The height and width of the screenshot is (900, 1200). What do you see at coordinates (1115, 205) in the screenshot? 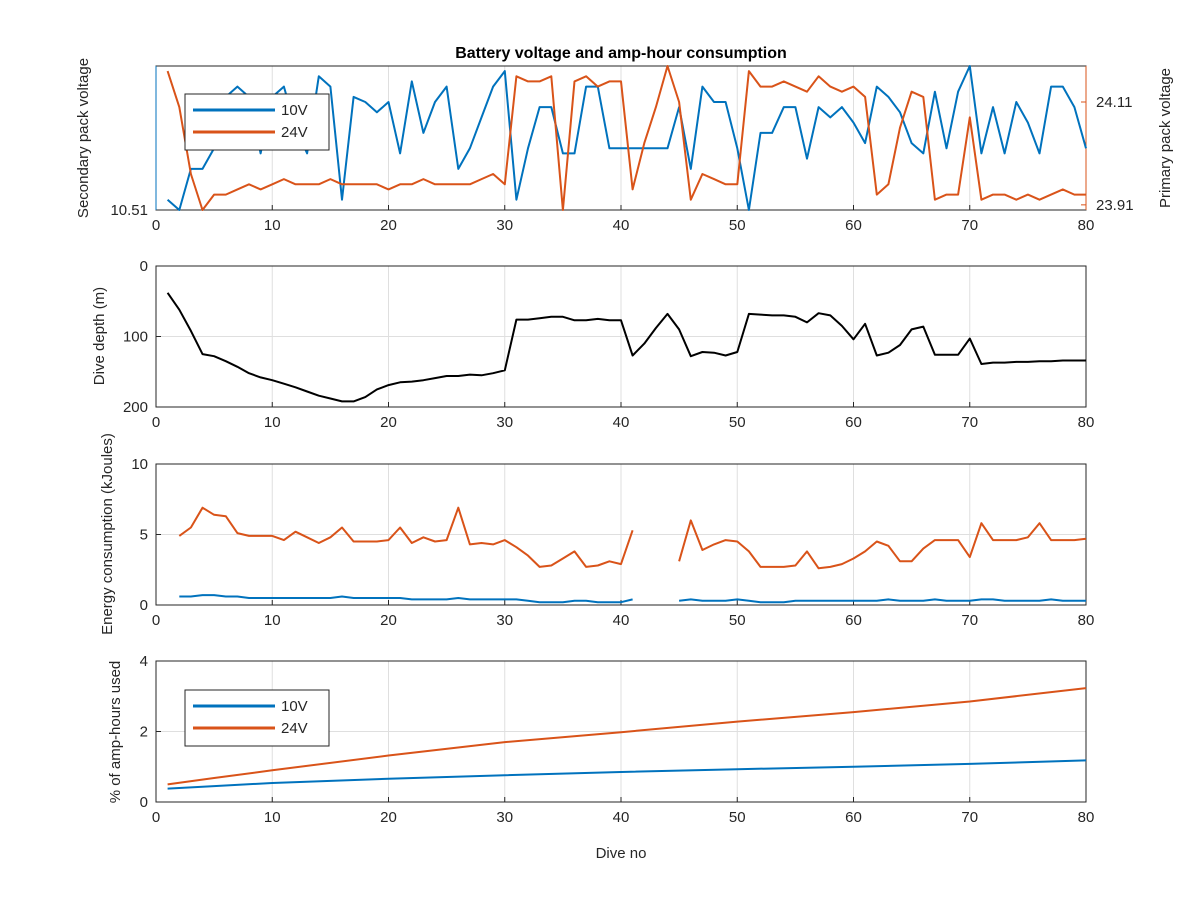
I see `right-y-tick-label: 23.91` at bounding box center [1115, 205].